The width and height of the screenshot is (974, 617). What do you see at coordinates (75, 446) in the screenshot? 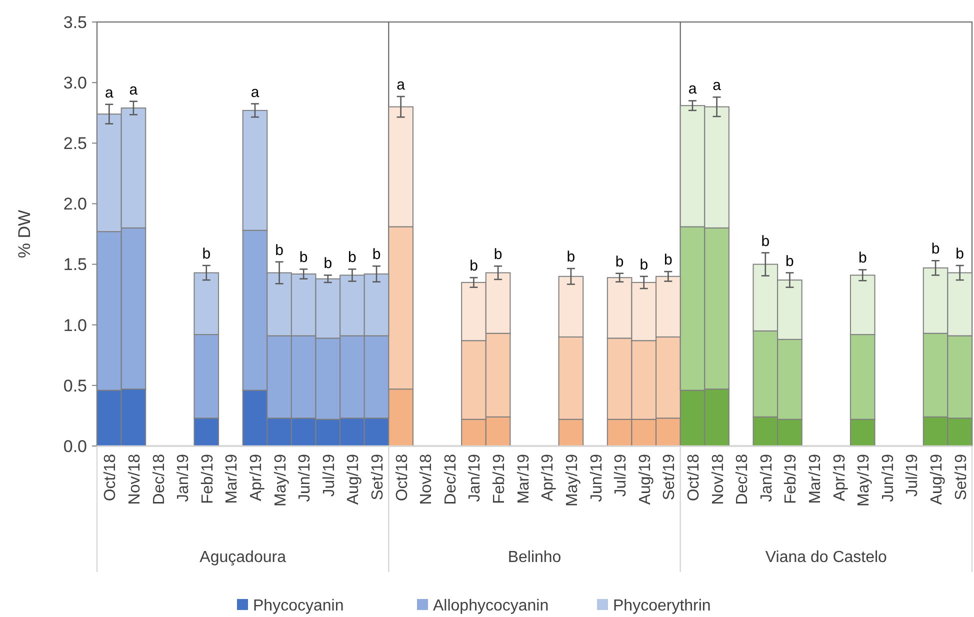
I see `y-tick-label: 0.0` at bounding box center [75, 446].